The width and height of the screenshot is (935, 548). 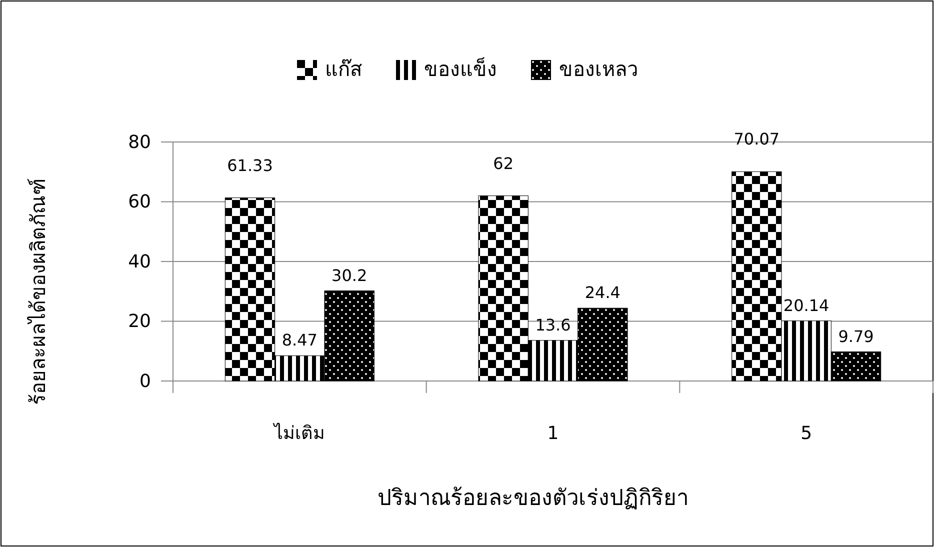 What do you see at coordinates (553, 324) in the screenshot?
I see `data-label: 13.6` at bounding box center [553, 324].